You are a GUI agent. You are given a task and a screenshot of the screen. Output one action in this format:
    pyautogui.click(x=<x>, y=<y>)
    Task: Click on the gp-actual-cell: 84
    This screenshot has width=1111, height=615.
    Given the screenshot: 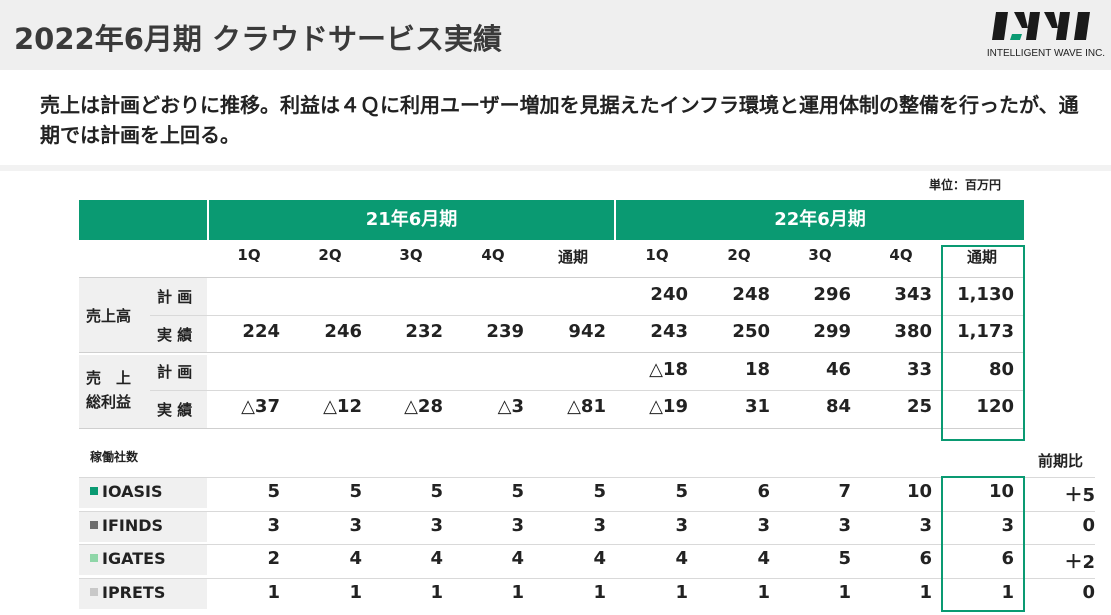 What is the action you would take?
    pyautogui.click(x=838, y=406)
    